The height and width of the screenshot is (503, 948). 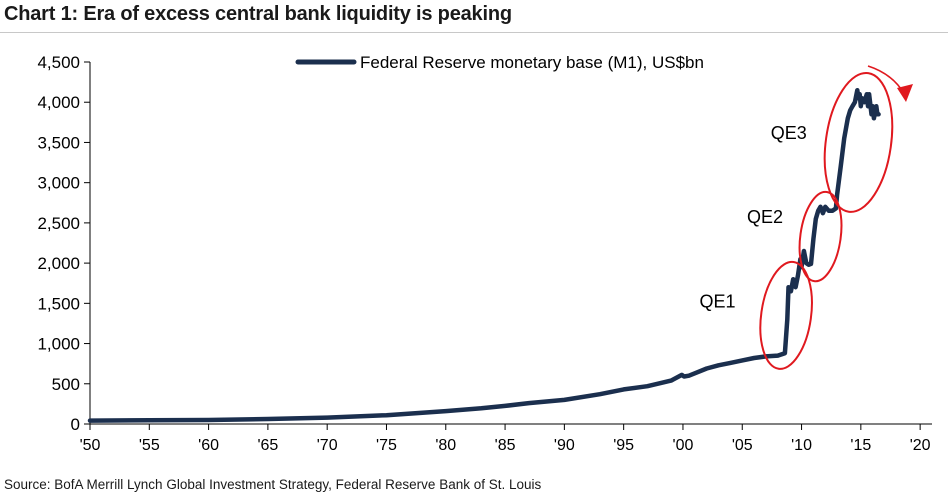 What do you see at coordinates (208, 445) in the screenshot?
I see `x-tick-label: '60` at bounding box center [208, 445].